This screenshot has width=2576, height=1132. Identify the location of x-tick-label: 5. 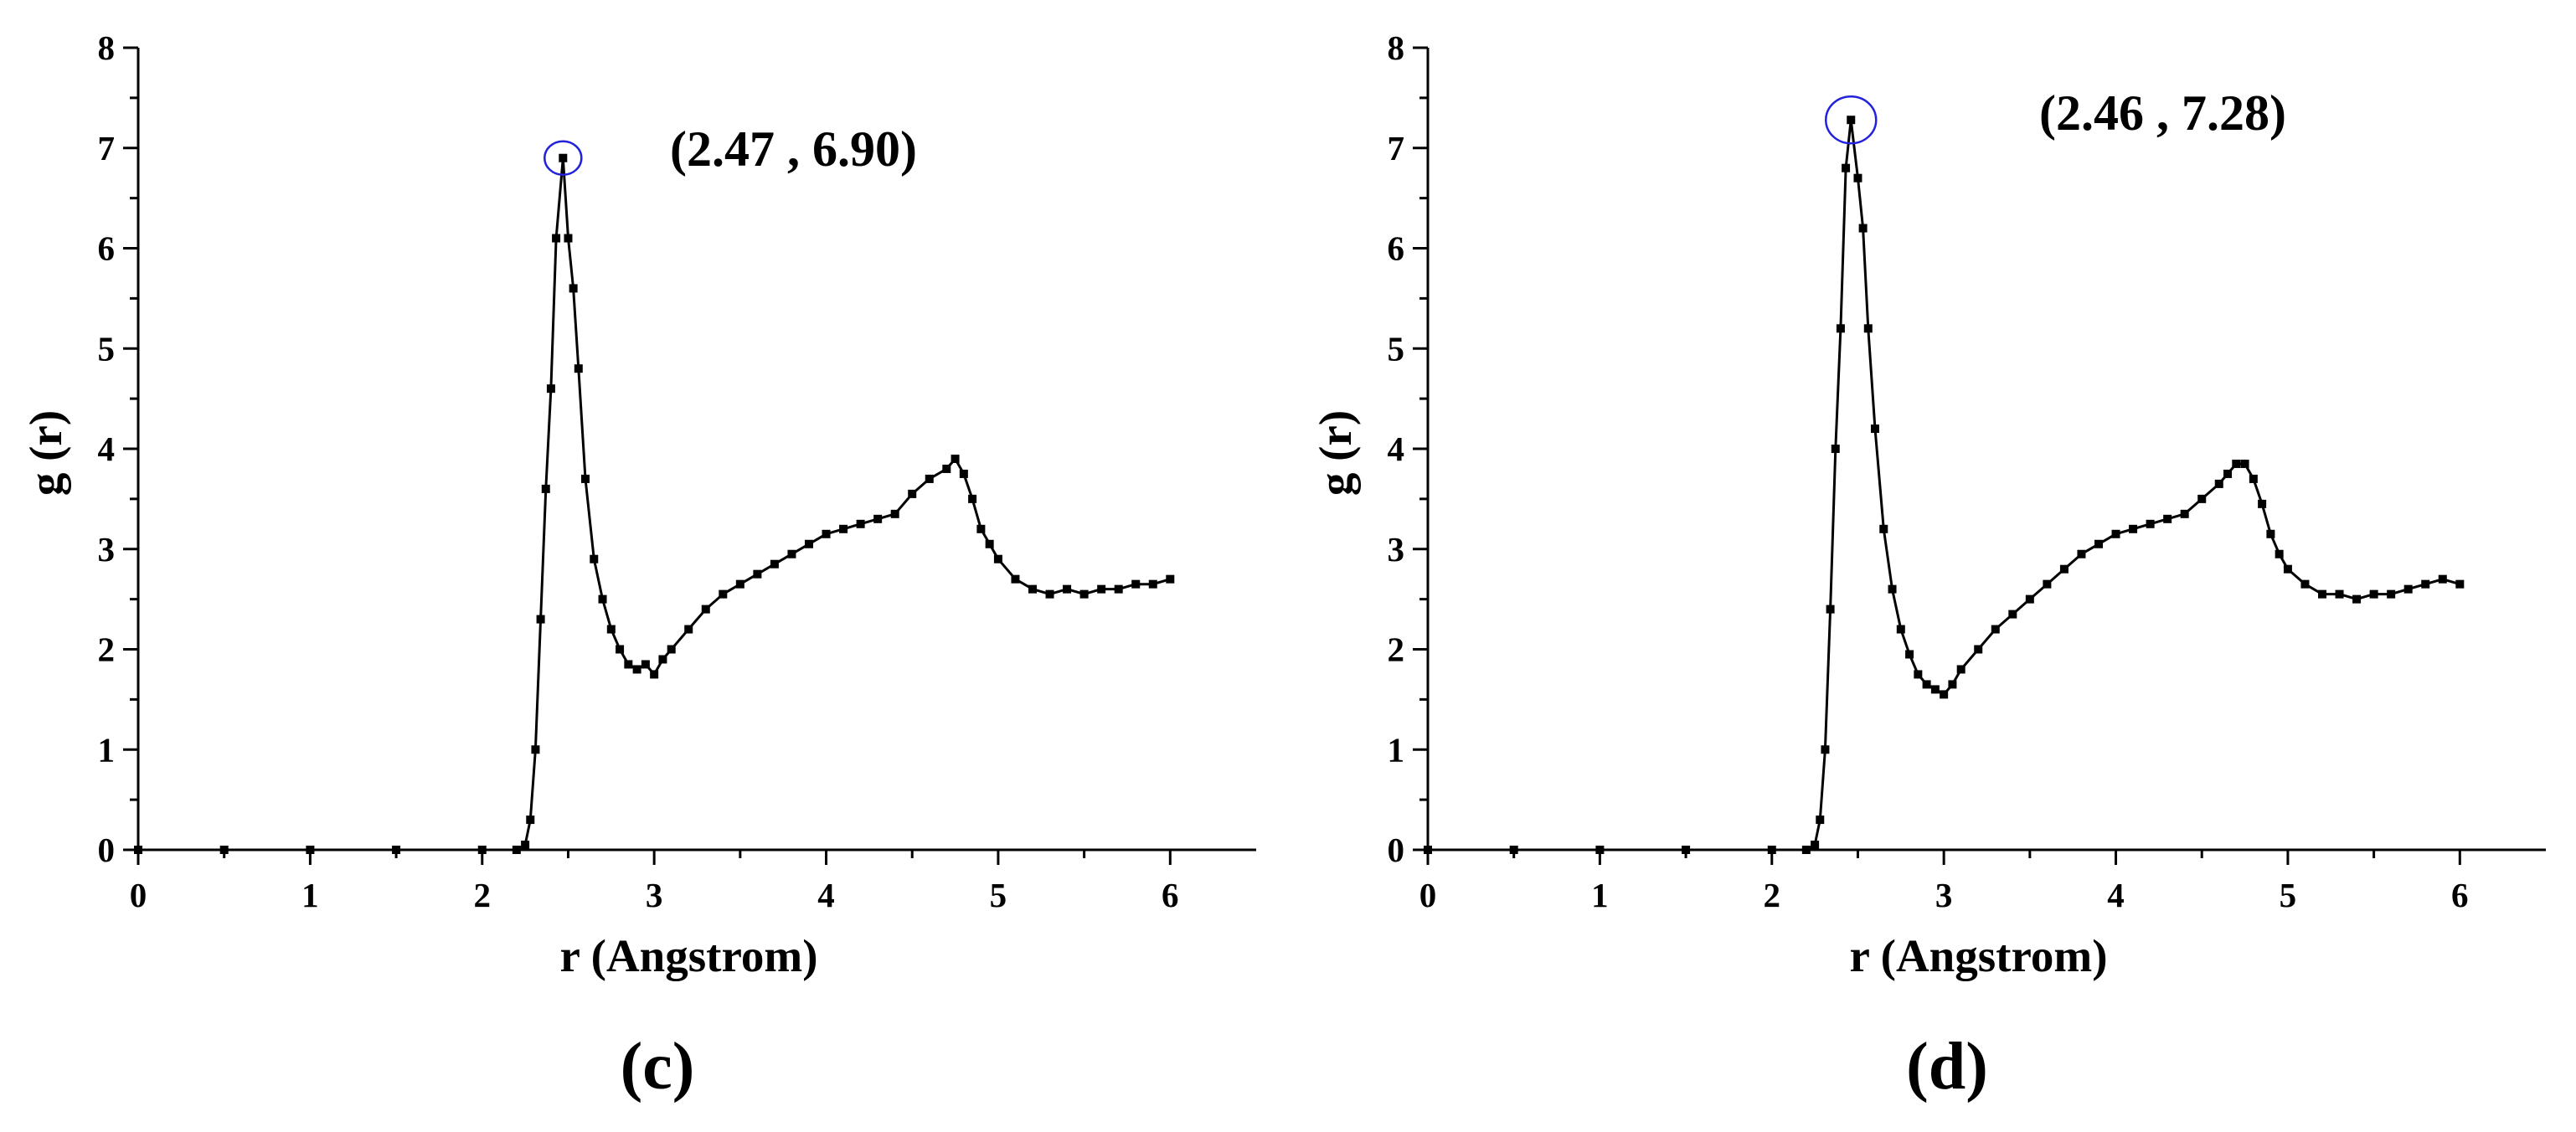
(998, 895).